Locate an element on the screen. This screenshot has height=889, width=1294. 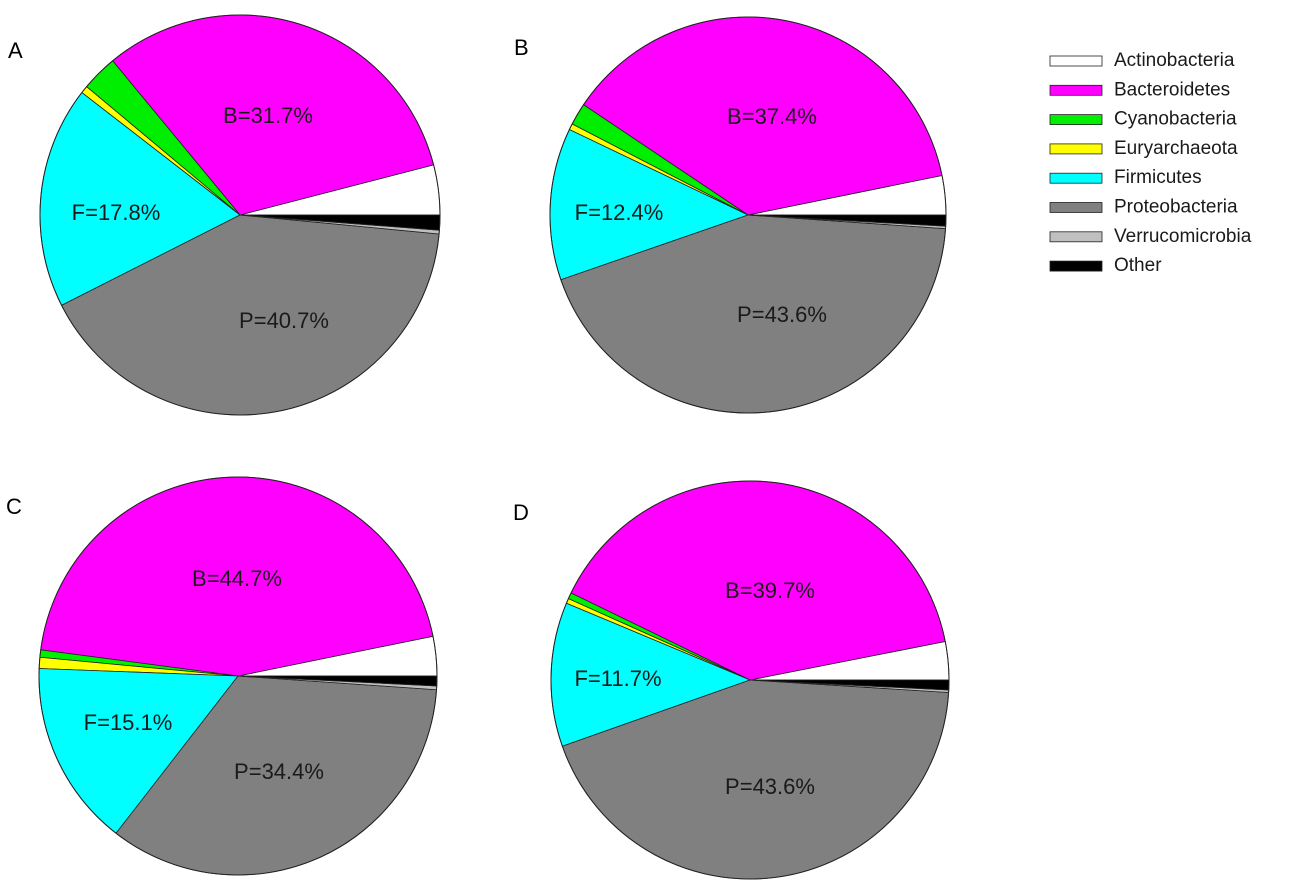
pie-d-outline is located at coordinates (750, 680).